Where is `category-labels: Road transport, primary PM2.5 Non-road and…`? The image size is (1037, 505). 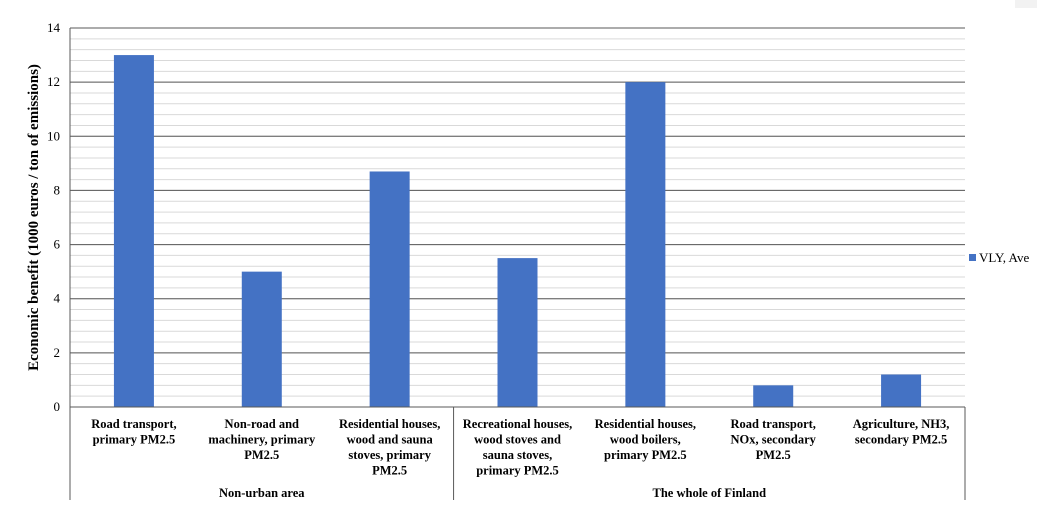
category-labels: Road transport, primary PM2.5 Non-road and… is located at coordinates (520, 447).